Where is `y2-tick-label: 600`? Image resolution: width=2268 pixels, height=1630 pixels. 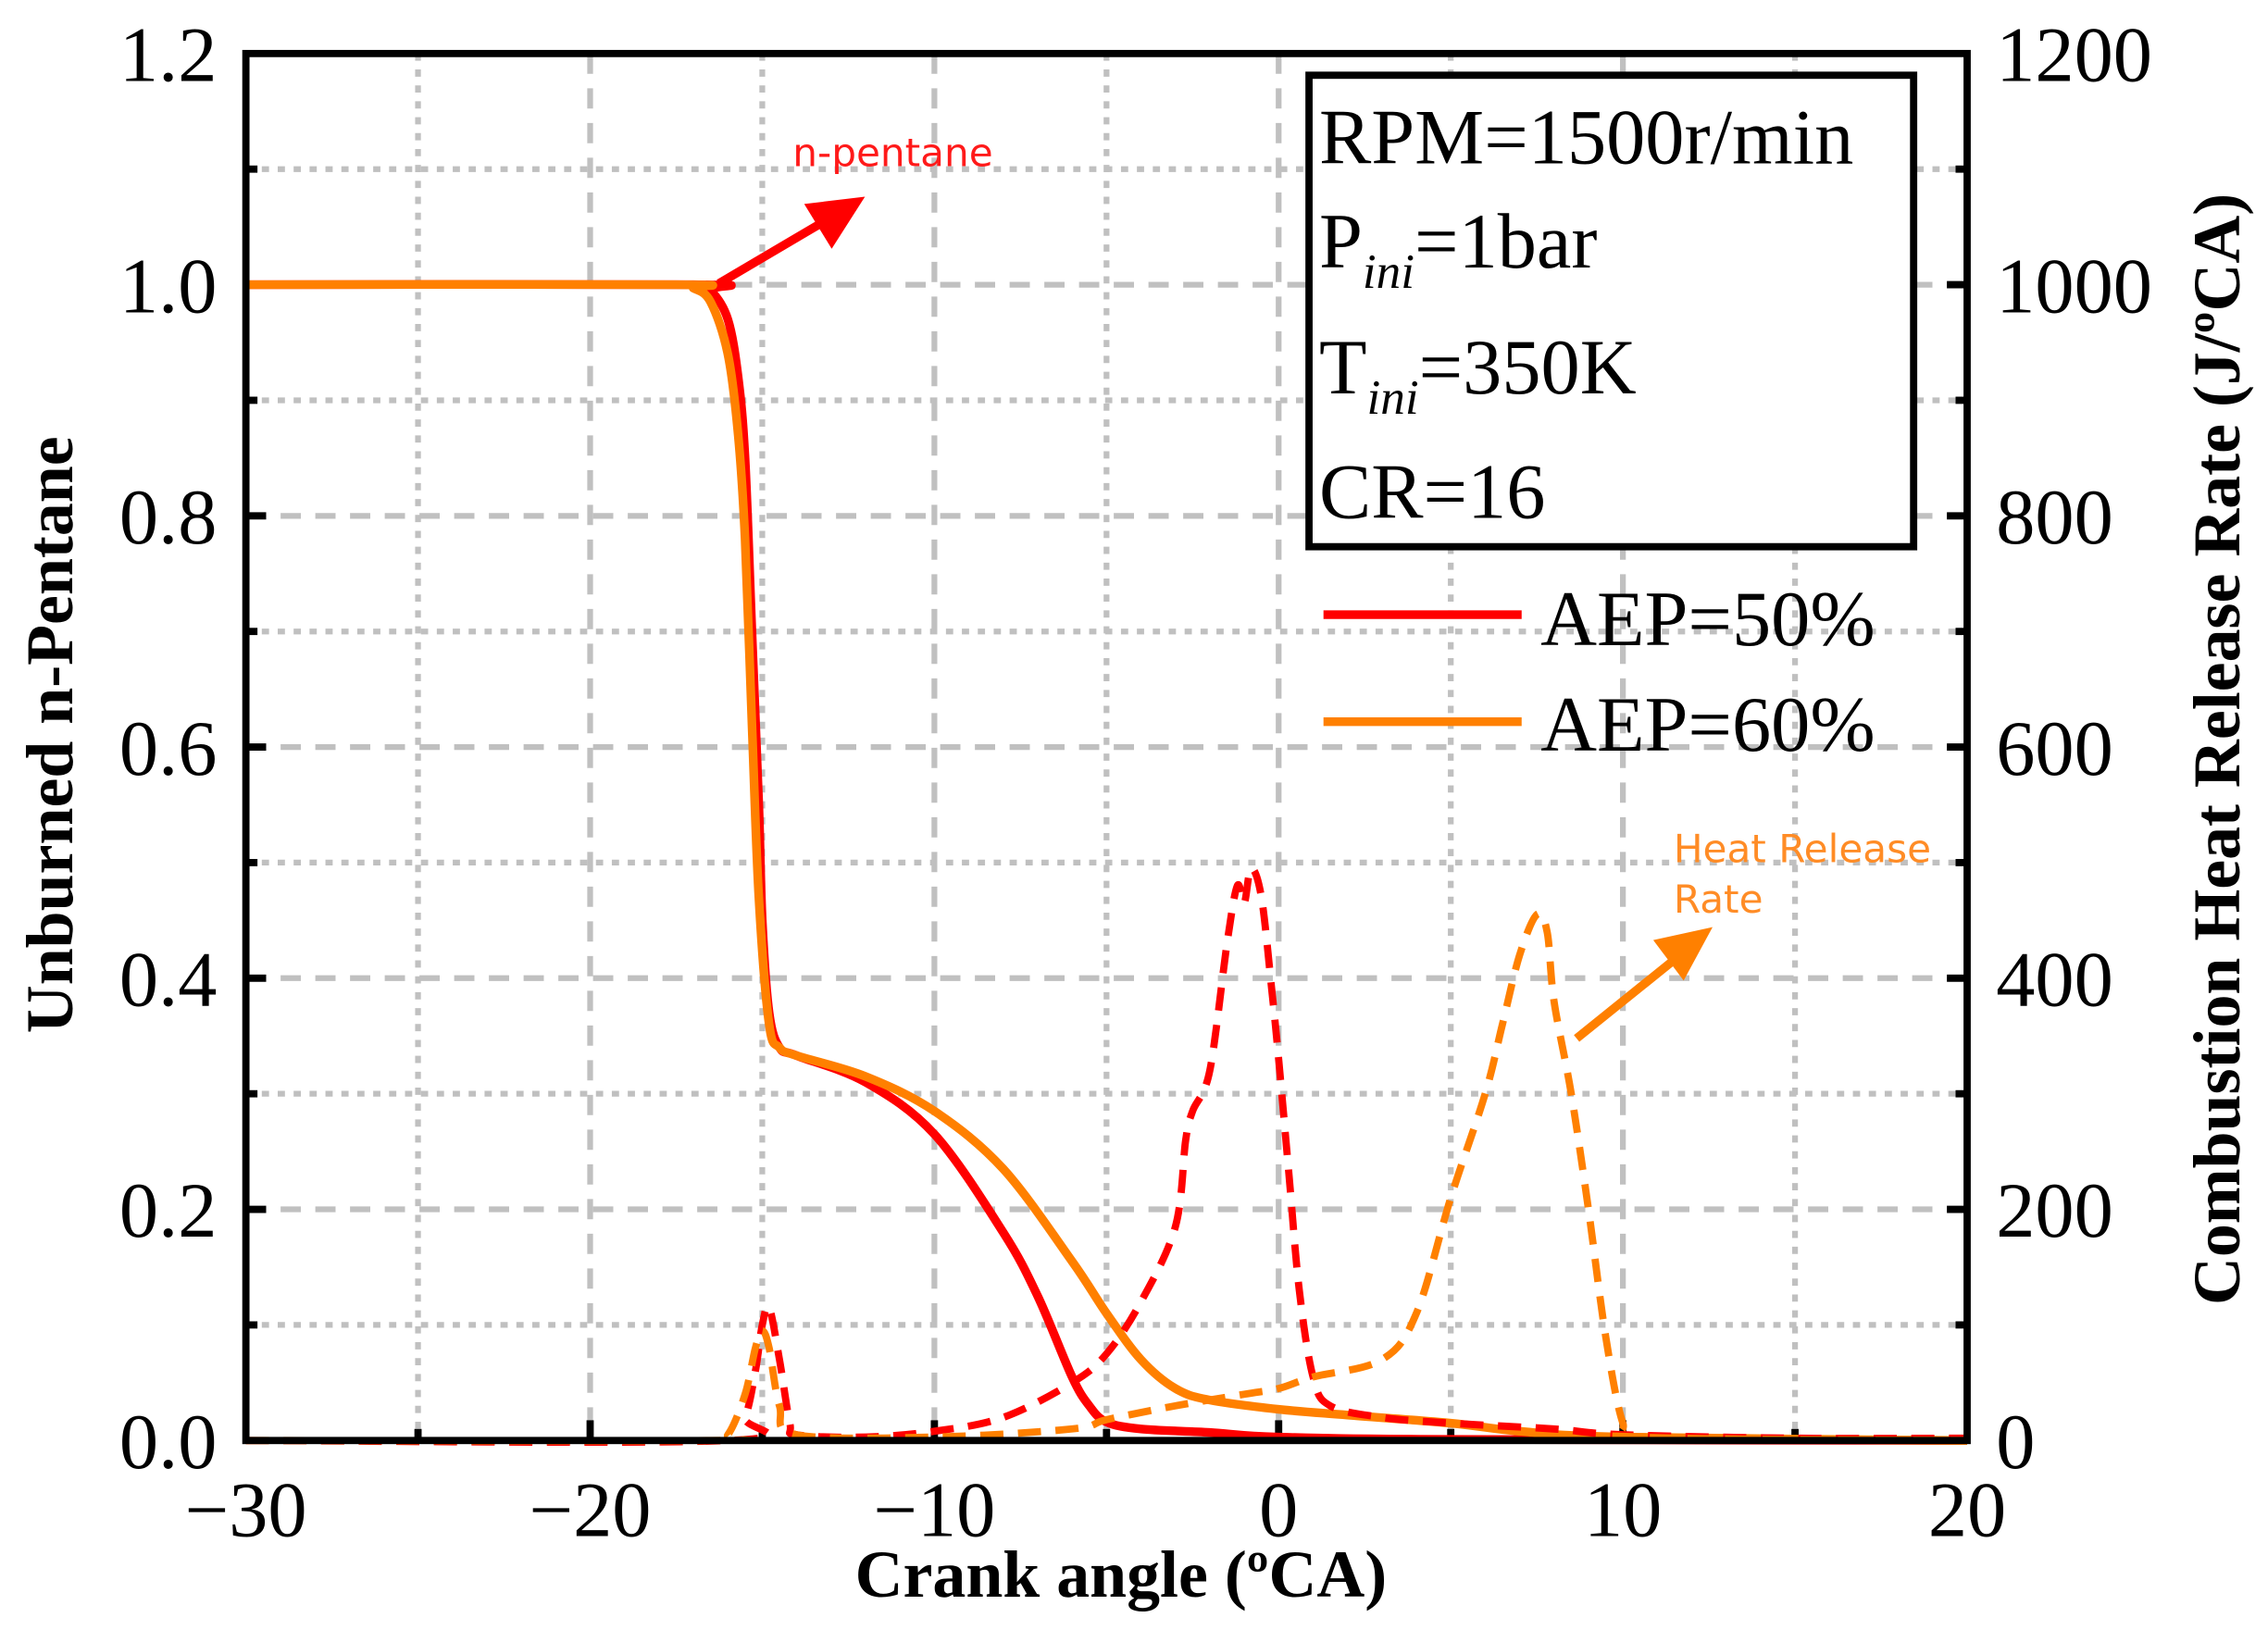 y2-tick-label: 600 is located at coordinates (2054, 749).